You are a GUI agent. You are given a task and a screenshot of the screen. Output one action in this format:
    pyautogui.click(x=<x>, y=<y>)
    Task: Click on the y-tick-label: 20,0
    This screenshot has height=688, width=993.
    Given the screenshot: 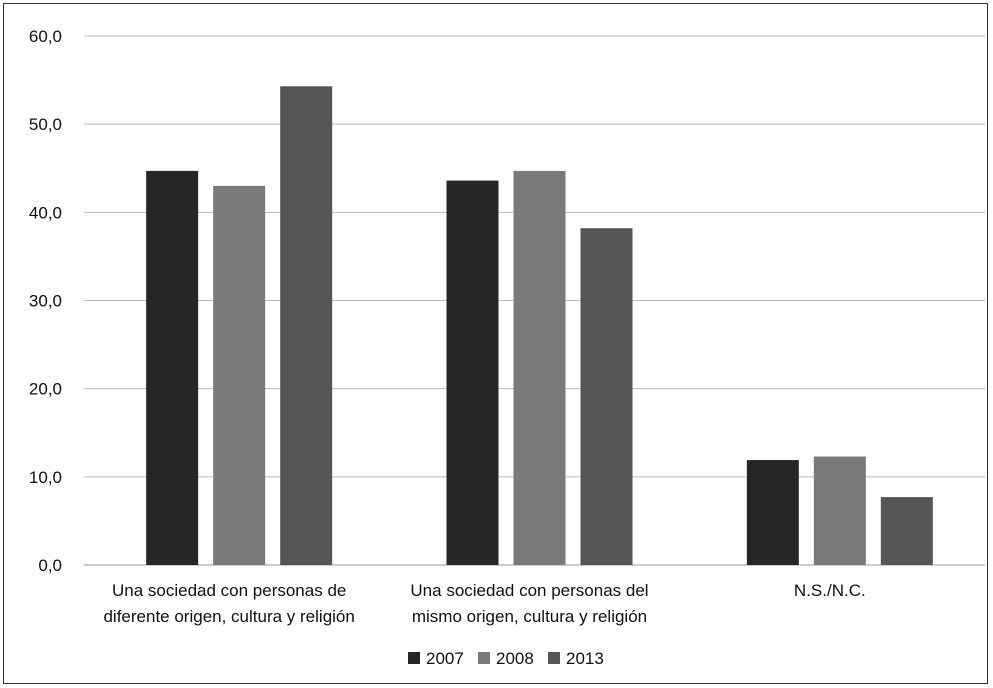 What is the action you would take?
    pyautogui.click(x=45, y=389)
    